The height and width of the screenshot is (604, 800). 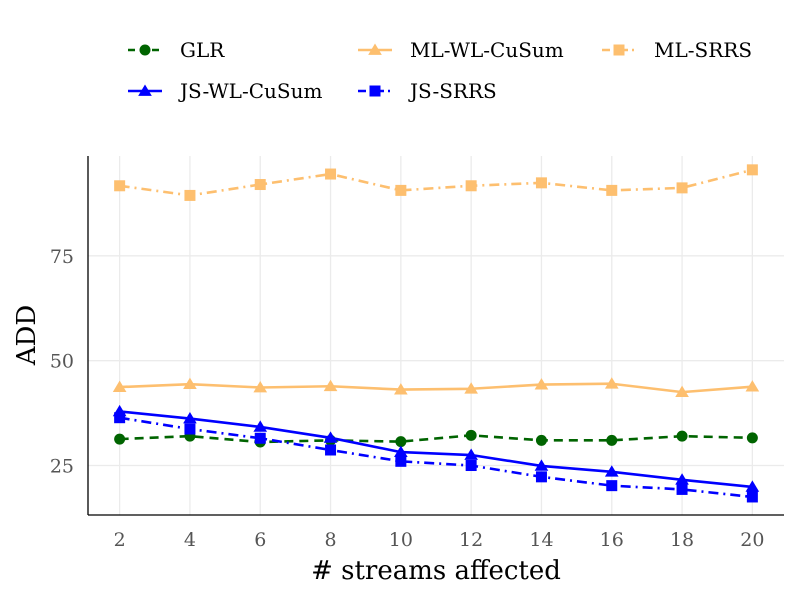 What do you see at coordinates (487, 50) in the screenshot?
I see `legend-label: ML-WL-CuSum` at bounding box center [487, 50].